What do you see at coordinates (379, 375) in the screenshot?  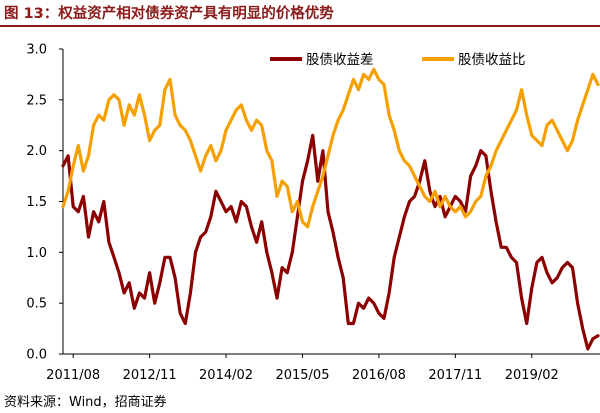 I see `x-tick-label: 2016/08` at bounding box center [379, 375].